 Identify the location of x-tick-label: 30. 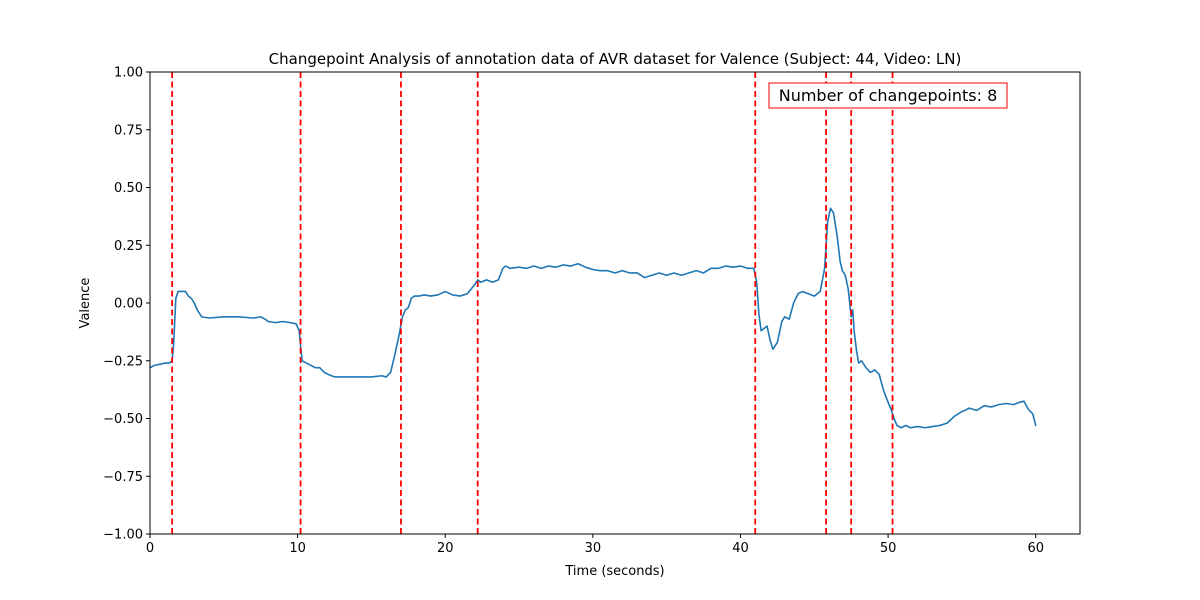
(593, 548).